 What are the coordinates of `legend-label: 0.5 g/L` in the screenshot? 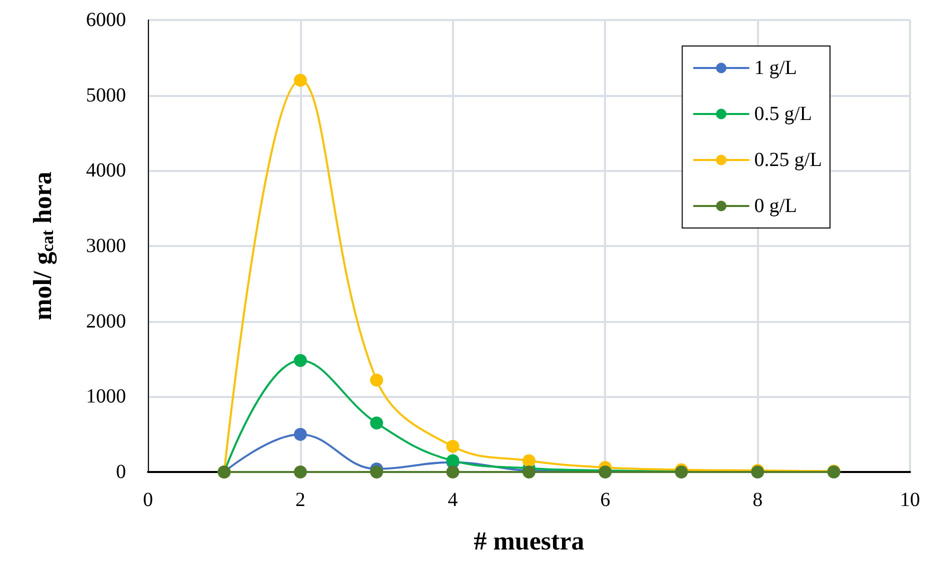 It's located at (783, 114).